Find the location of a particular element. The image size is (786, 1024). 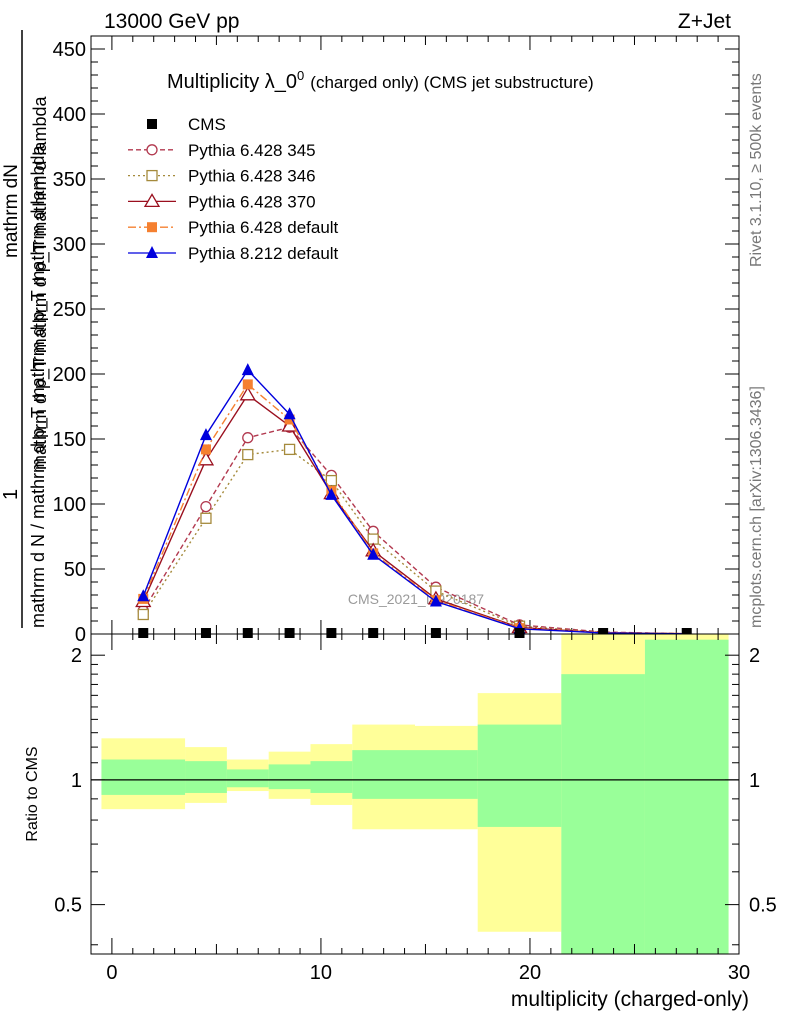

main-ytick-label: 350 is located at coordinates (69, 180).